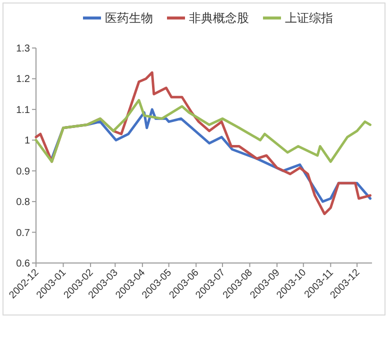  I want to click on y-tick-label: 1.2, so click(23, 80).